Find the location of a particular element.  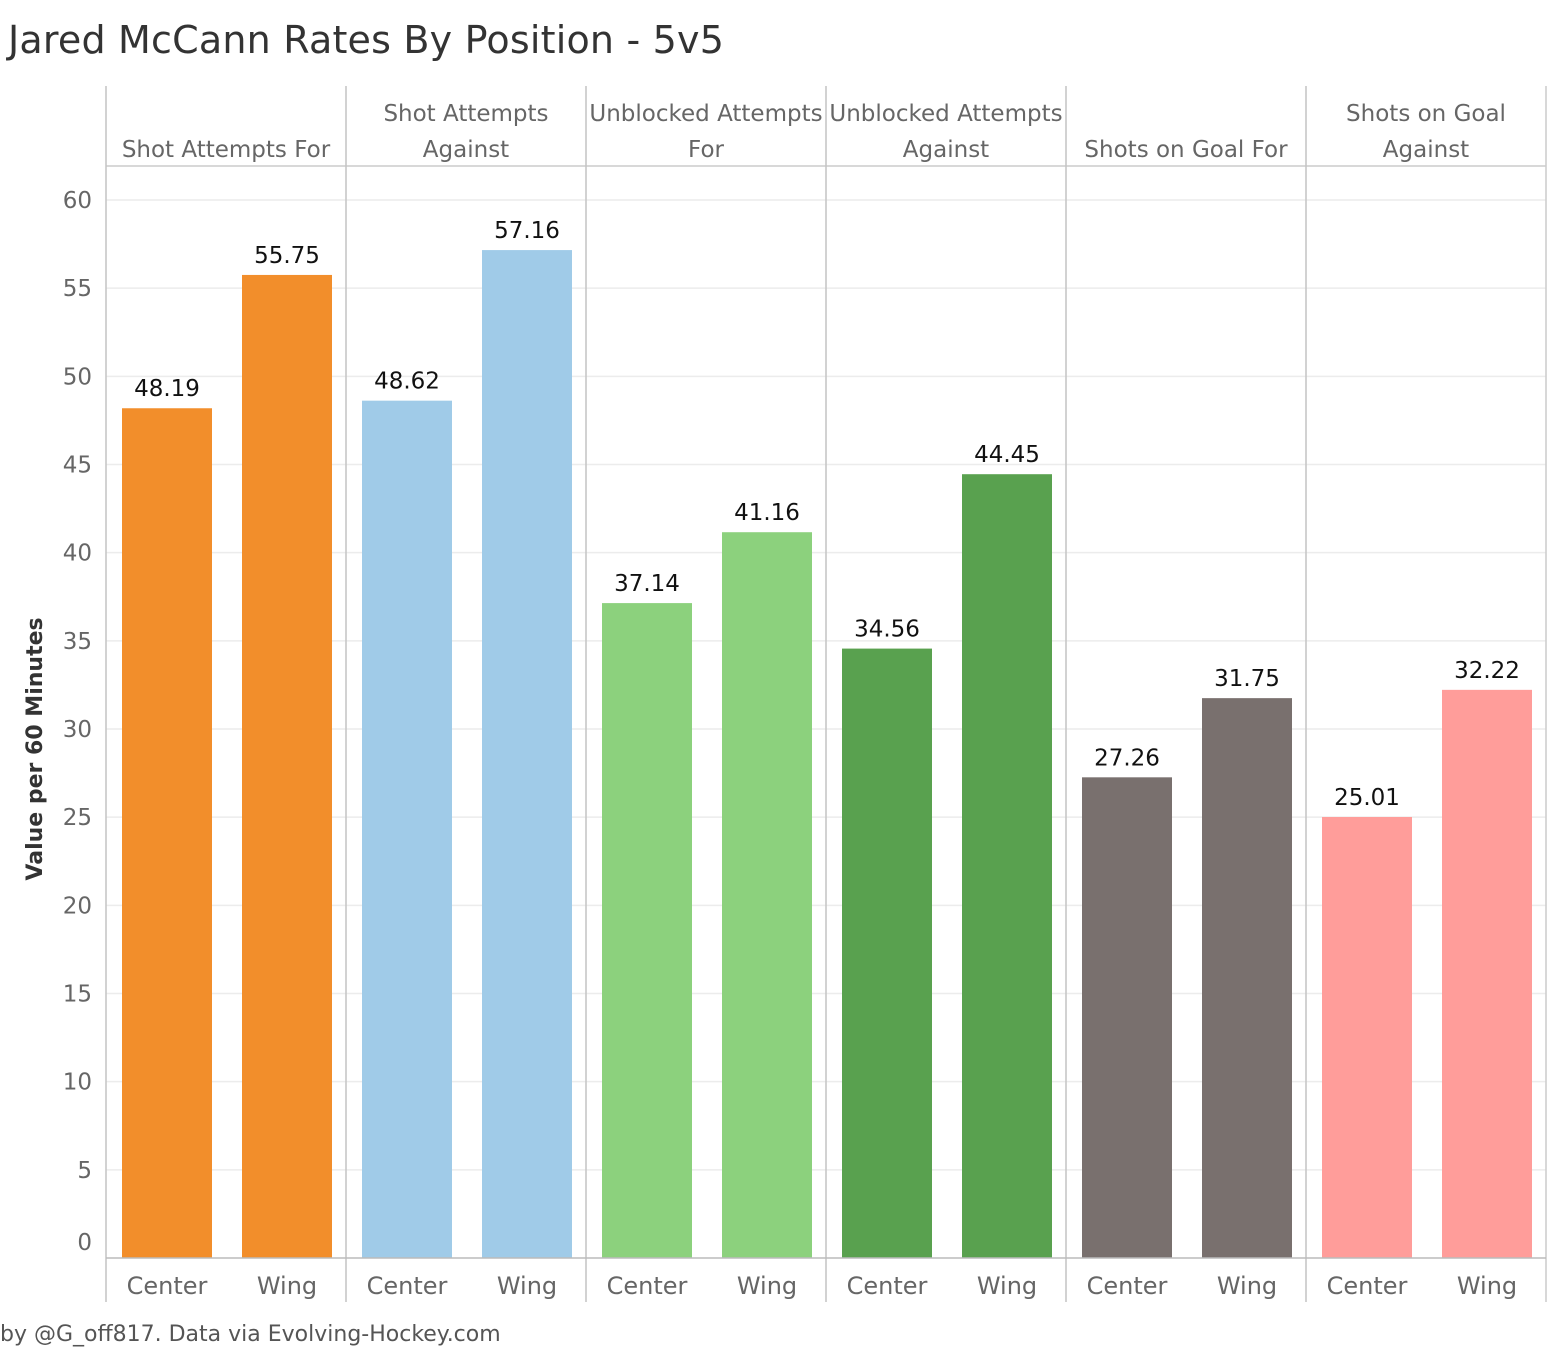

y-tick-label: 35 is located at coordinates (77, 642).